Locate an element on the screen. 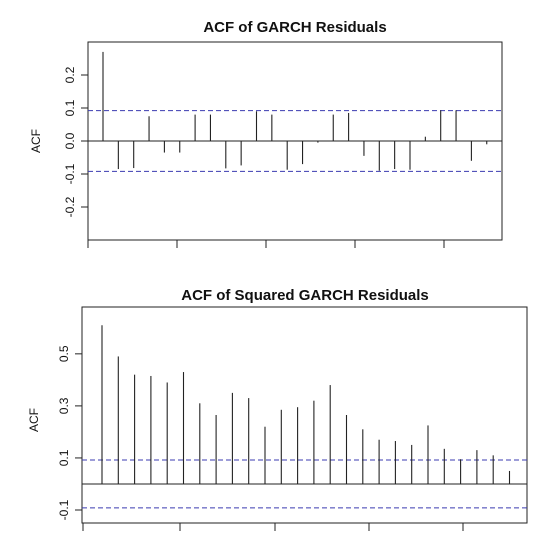 The image size is (546, 544). y-axis-label-residuals: ACF is located at coordinates (36, 141).